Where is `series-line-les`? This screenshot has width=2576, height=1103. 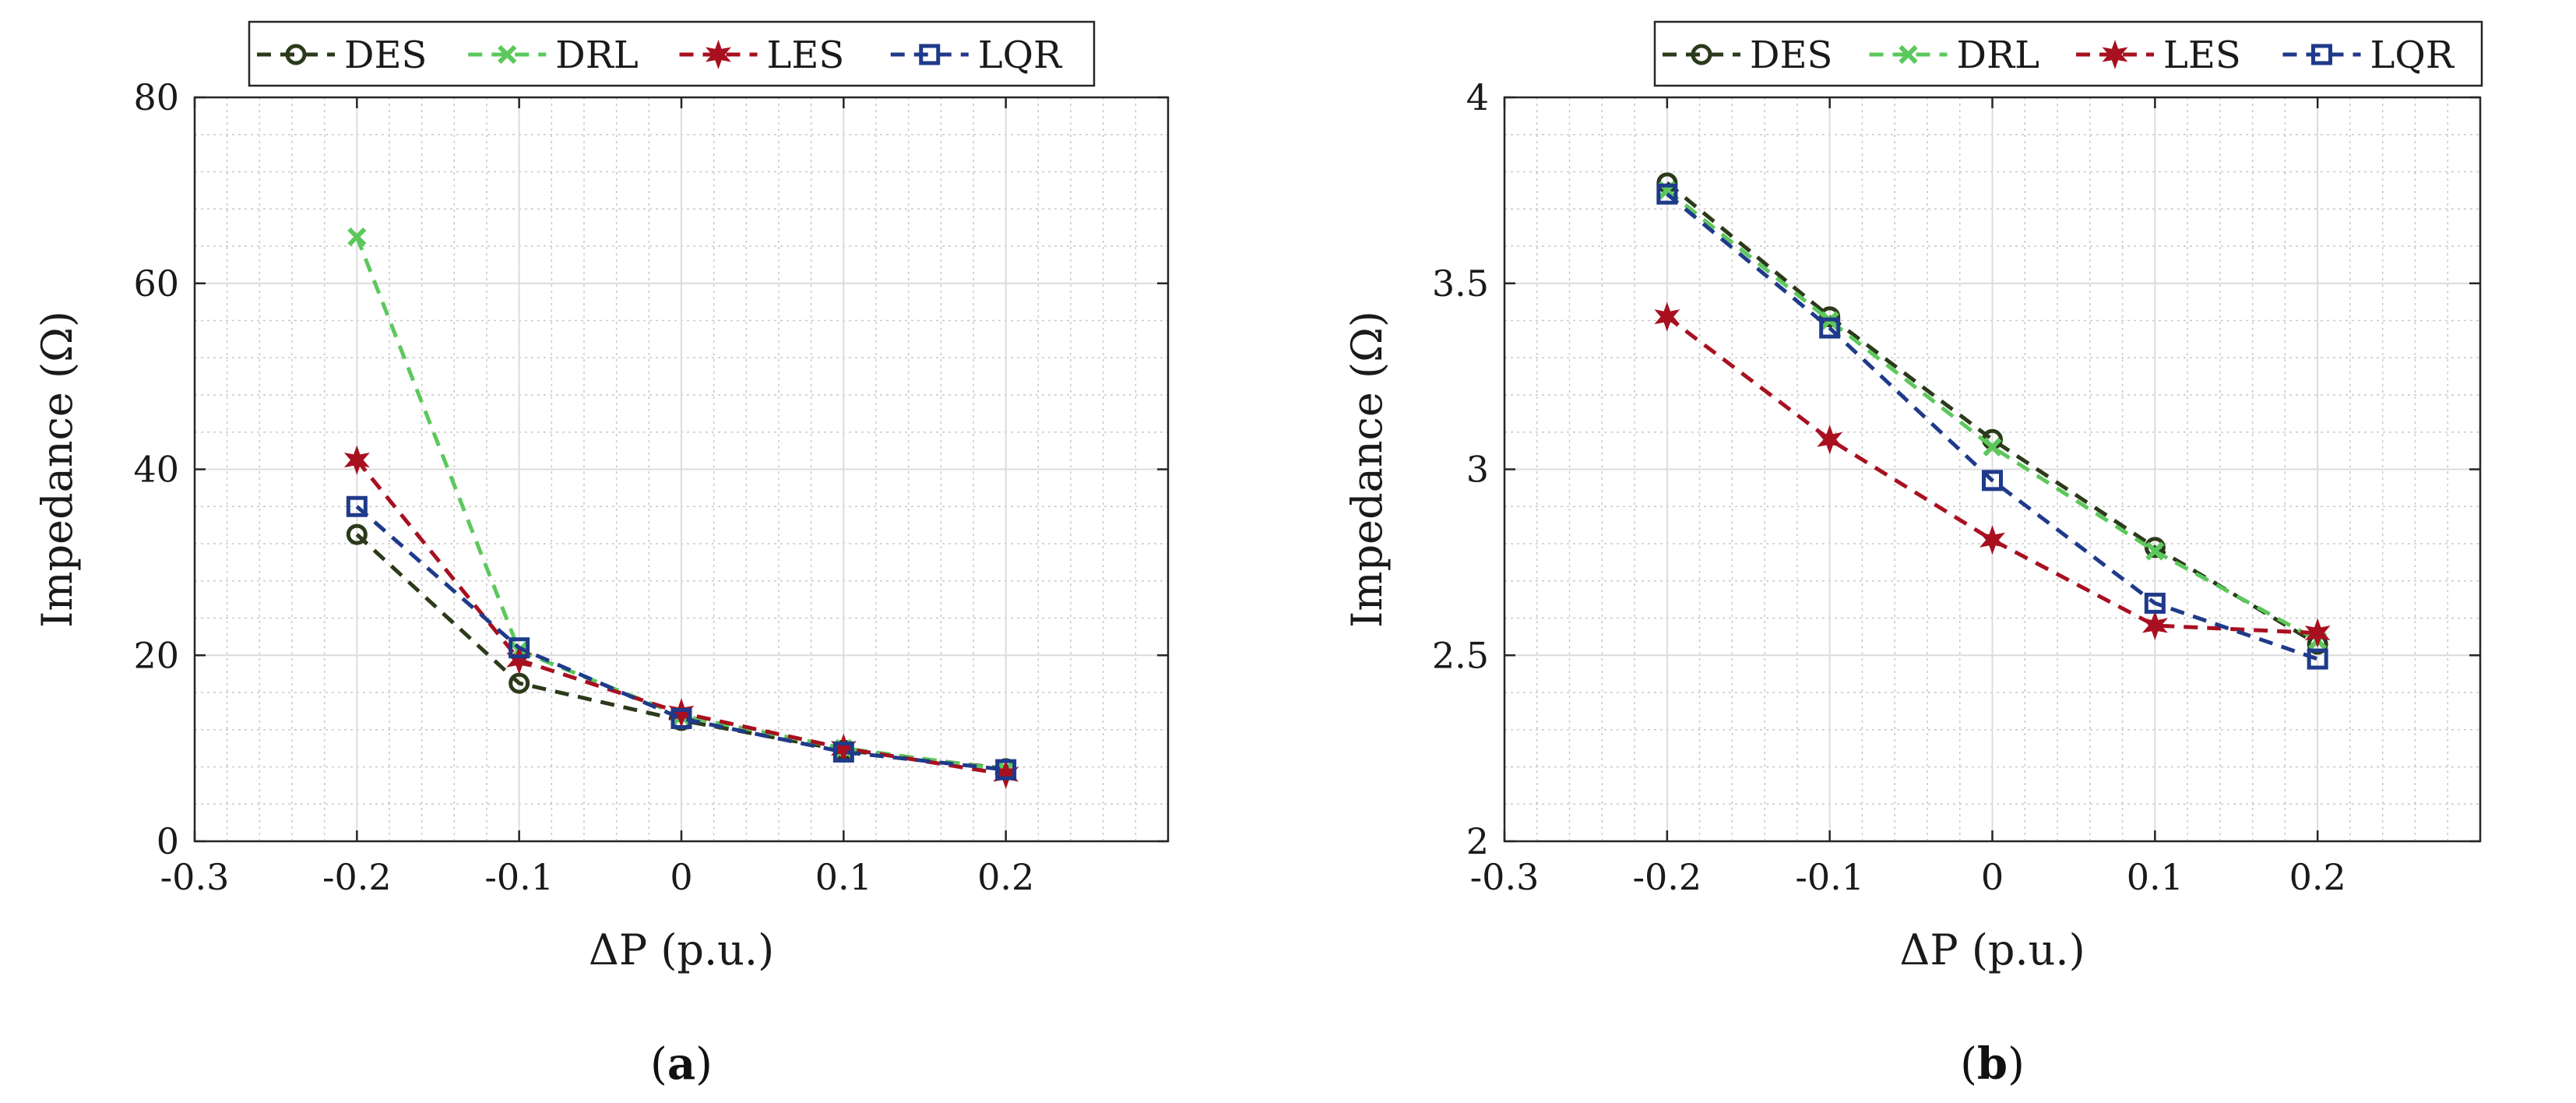
series-line-les is located at coordinates (1992, 475).